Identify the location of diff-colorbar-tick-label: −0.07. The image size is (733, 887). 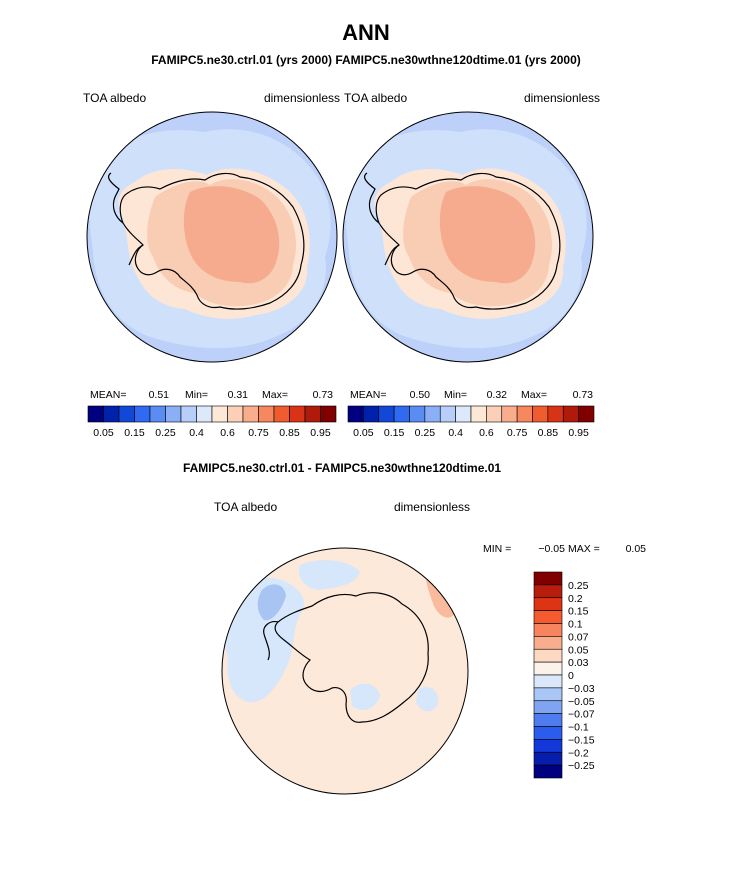
(581, 715).